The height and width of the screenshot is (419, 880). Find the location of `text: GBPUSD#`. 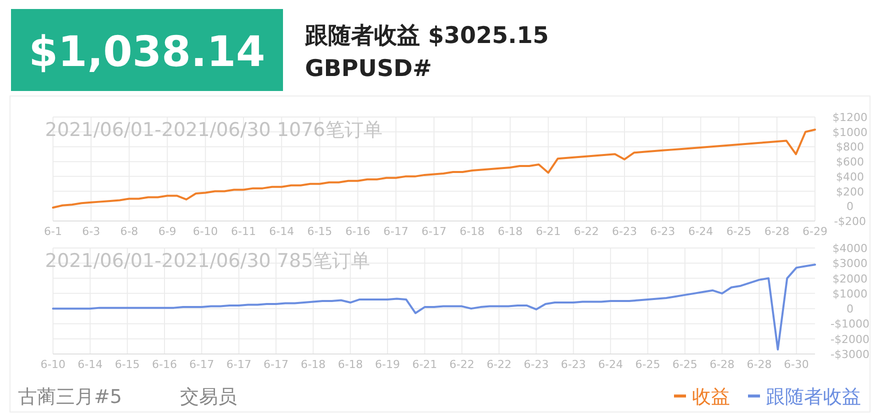

text: GBPUSD# is located at coordinates (368, 69).